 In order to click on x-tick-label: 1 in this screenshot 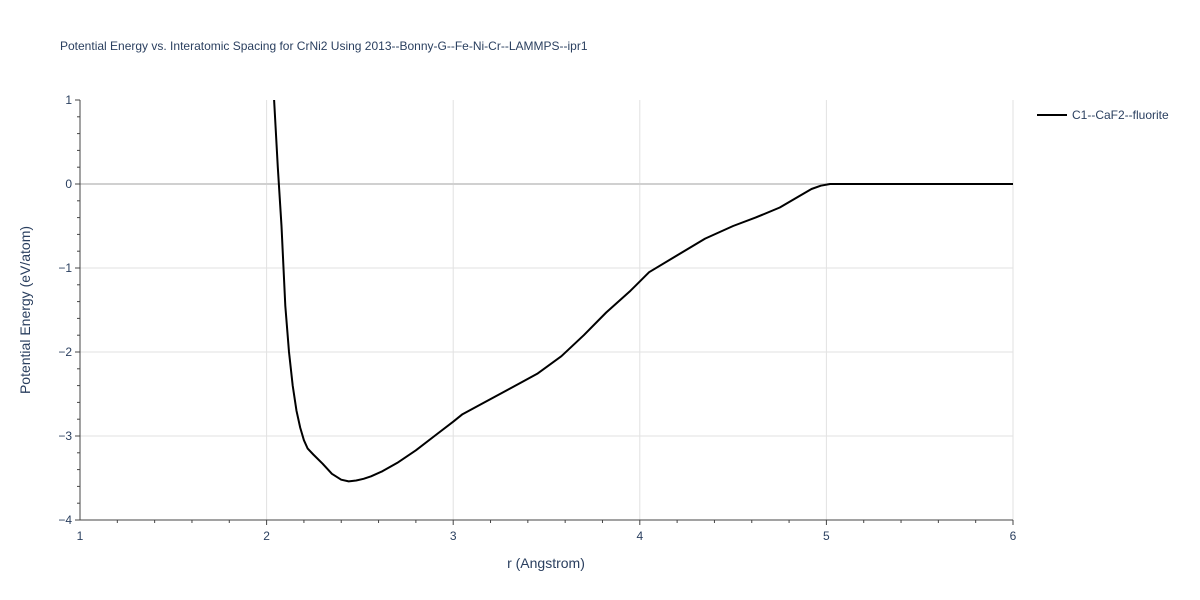, I will do `click(80, 536)`.